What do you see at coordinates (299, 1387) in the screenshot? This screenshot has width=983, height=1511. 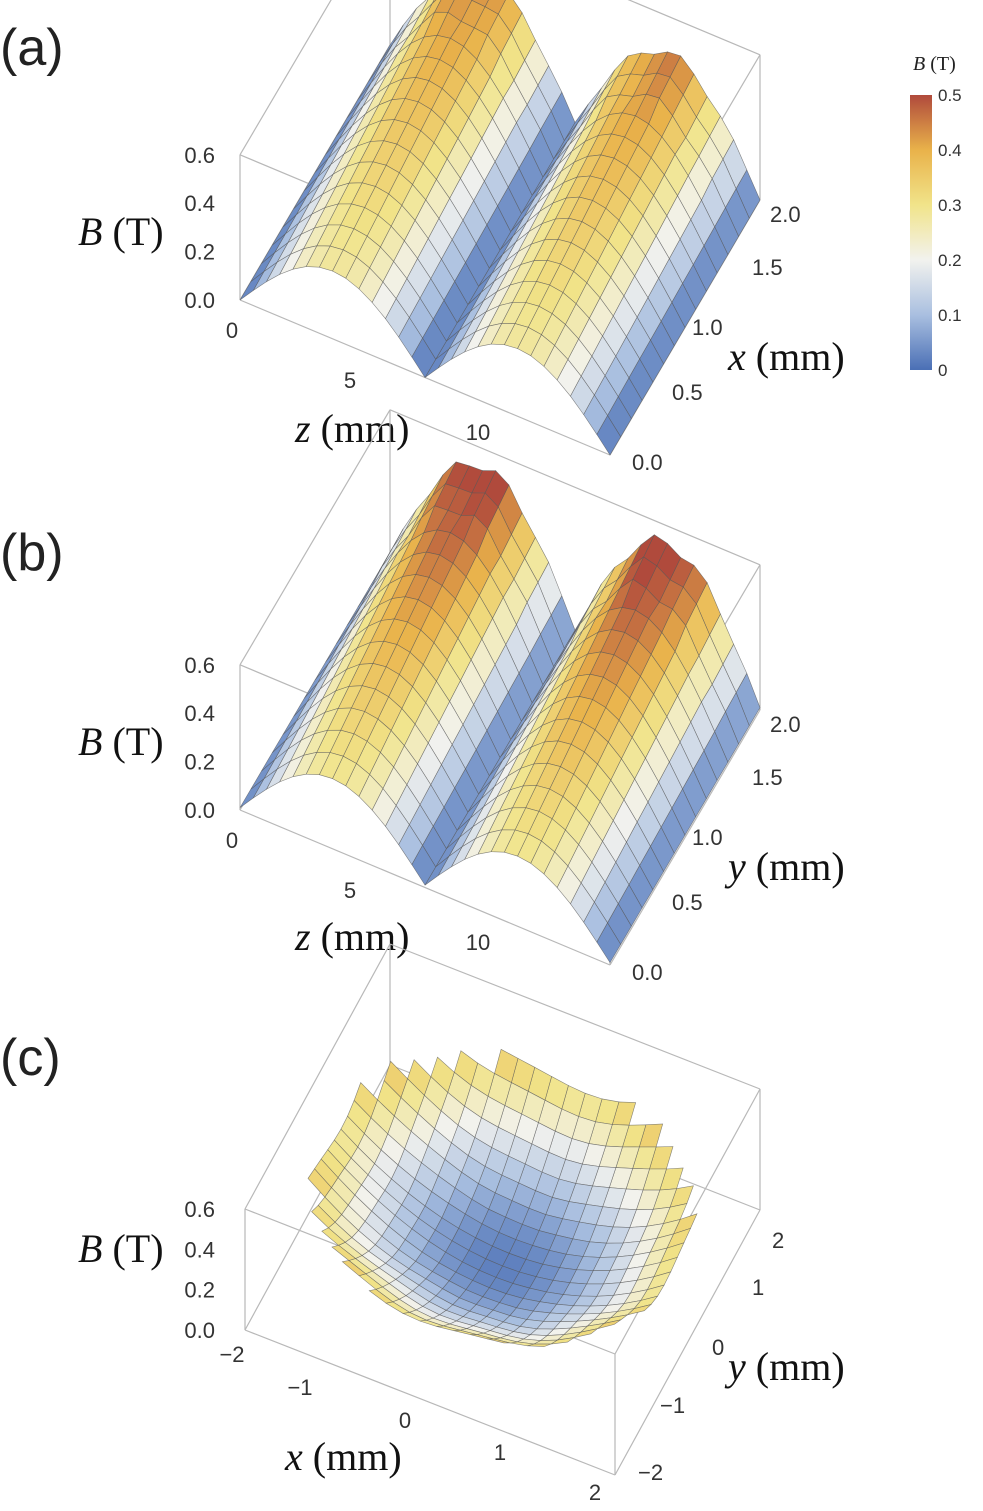 I see `x-tick-label: −1` at bounding box center [299, 1387].